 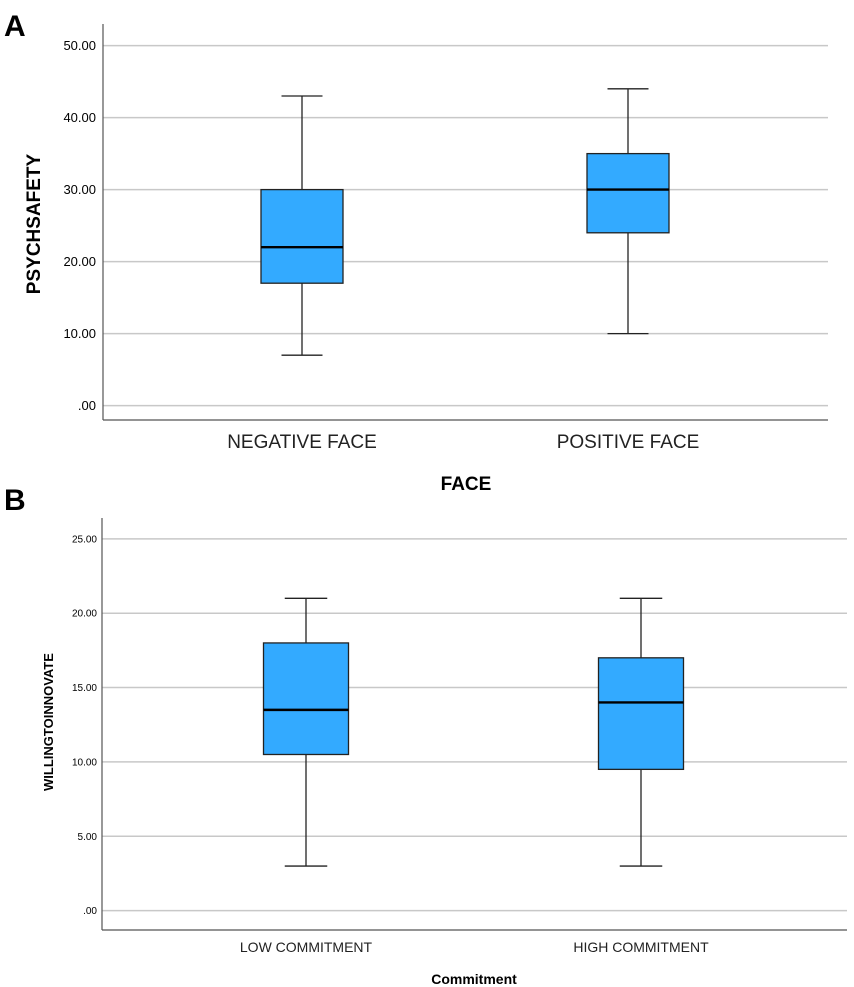 What do you see at coordinates (48, 722) in the screenshot?
I see `panel-b-y-axis-title: WILLINGTOINNOVATE` at bounding box center [48, 722].